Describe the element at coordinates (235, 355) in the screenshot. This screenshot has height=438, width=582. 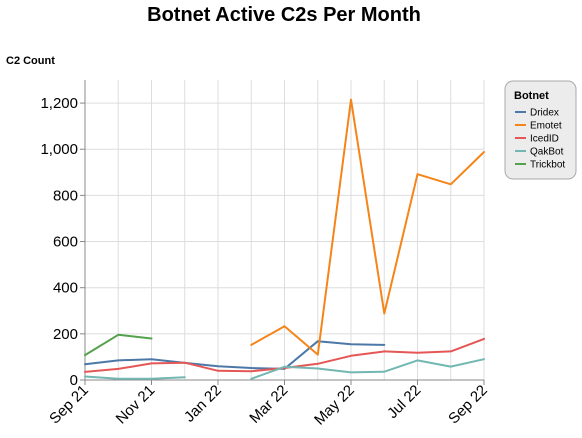
I see `series-line-dridex` at that location.